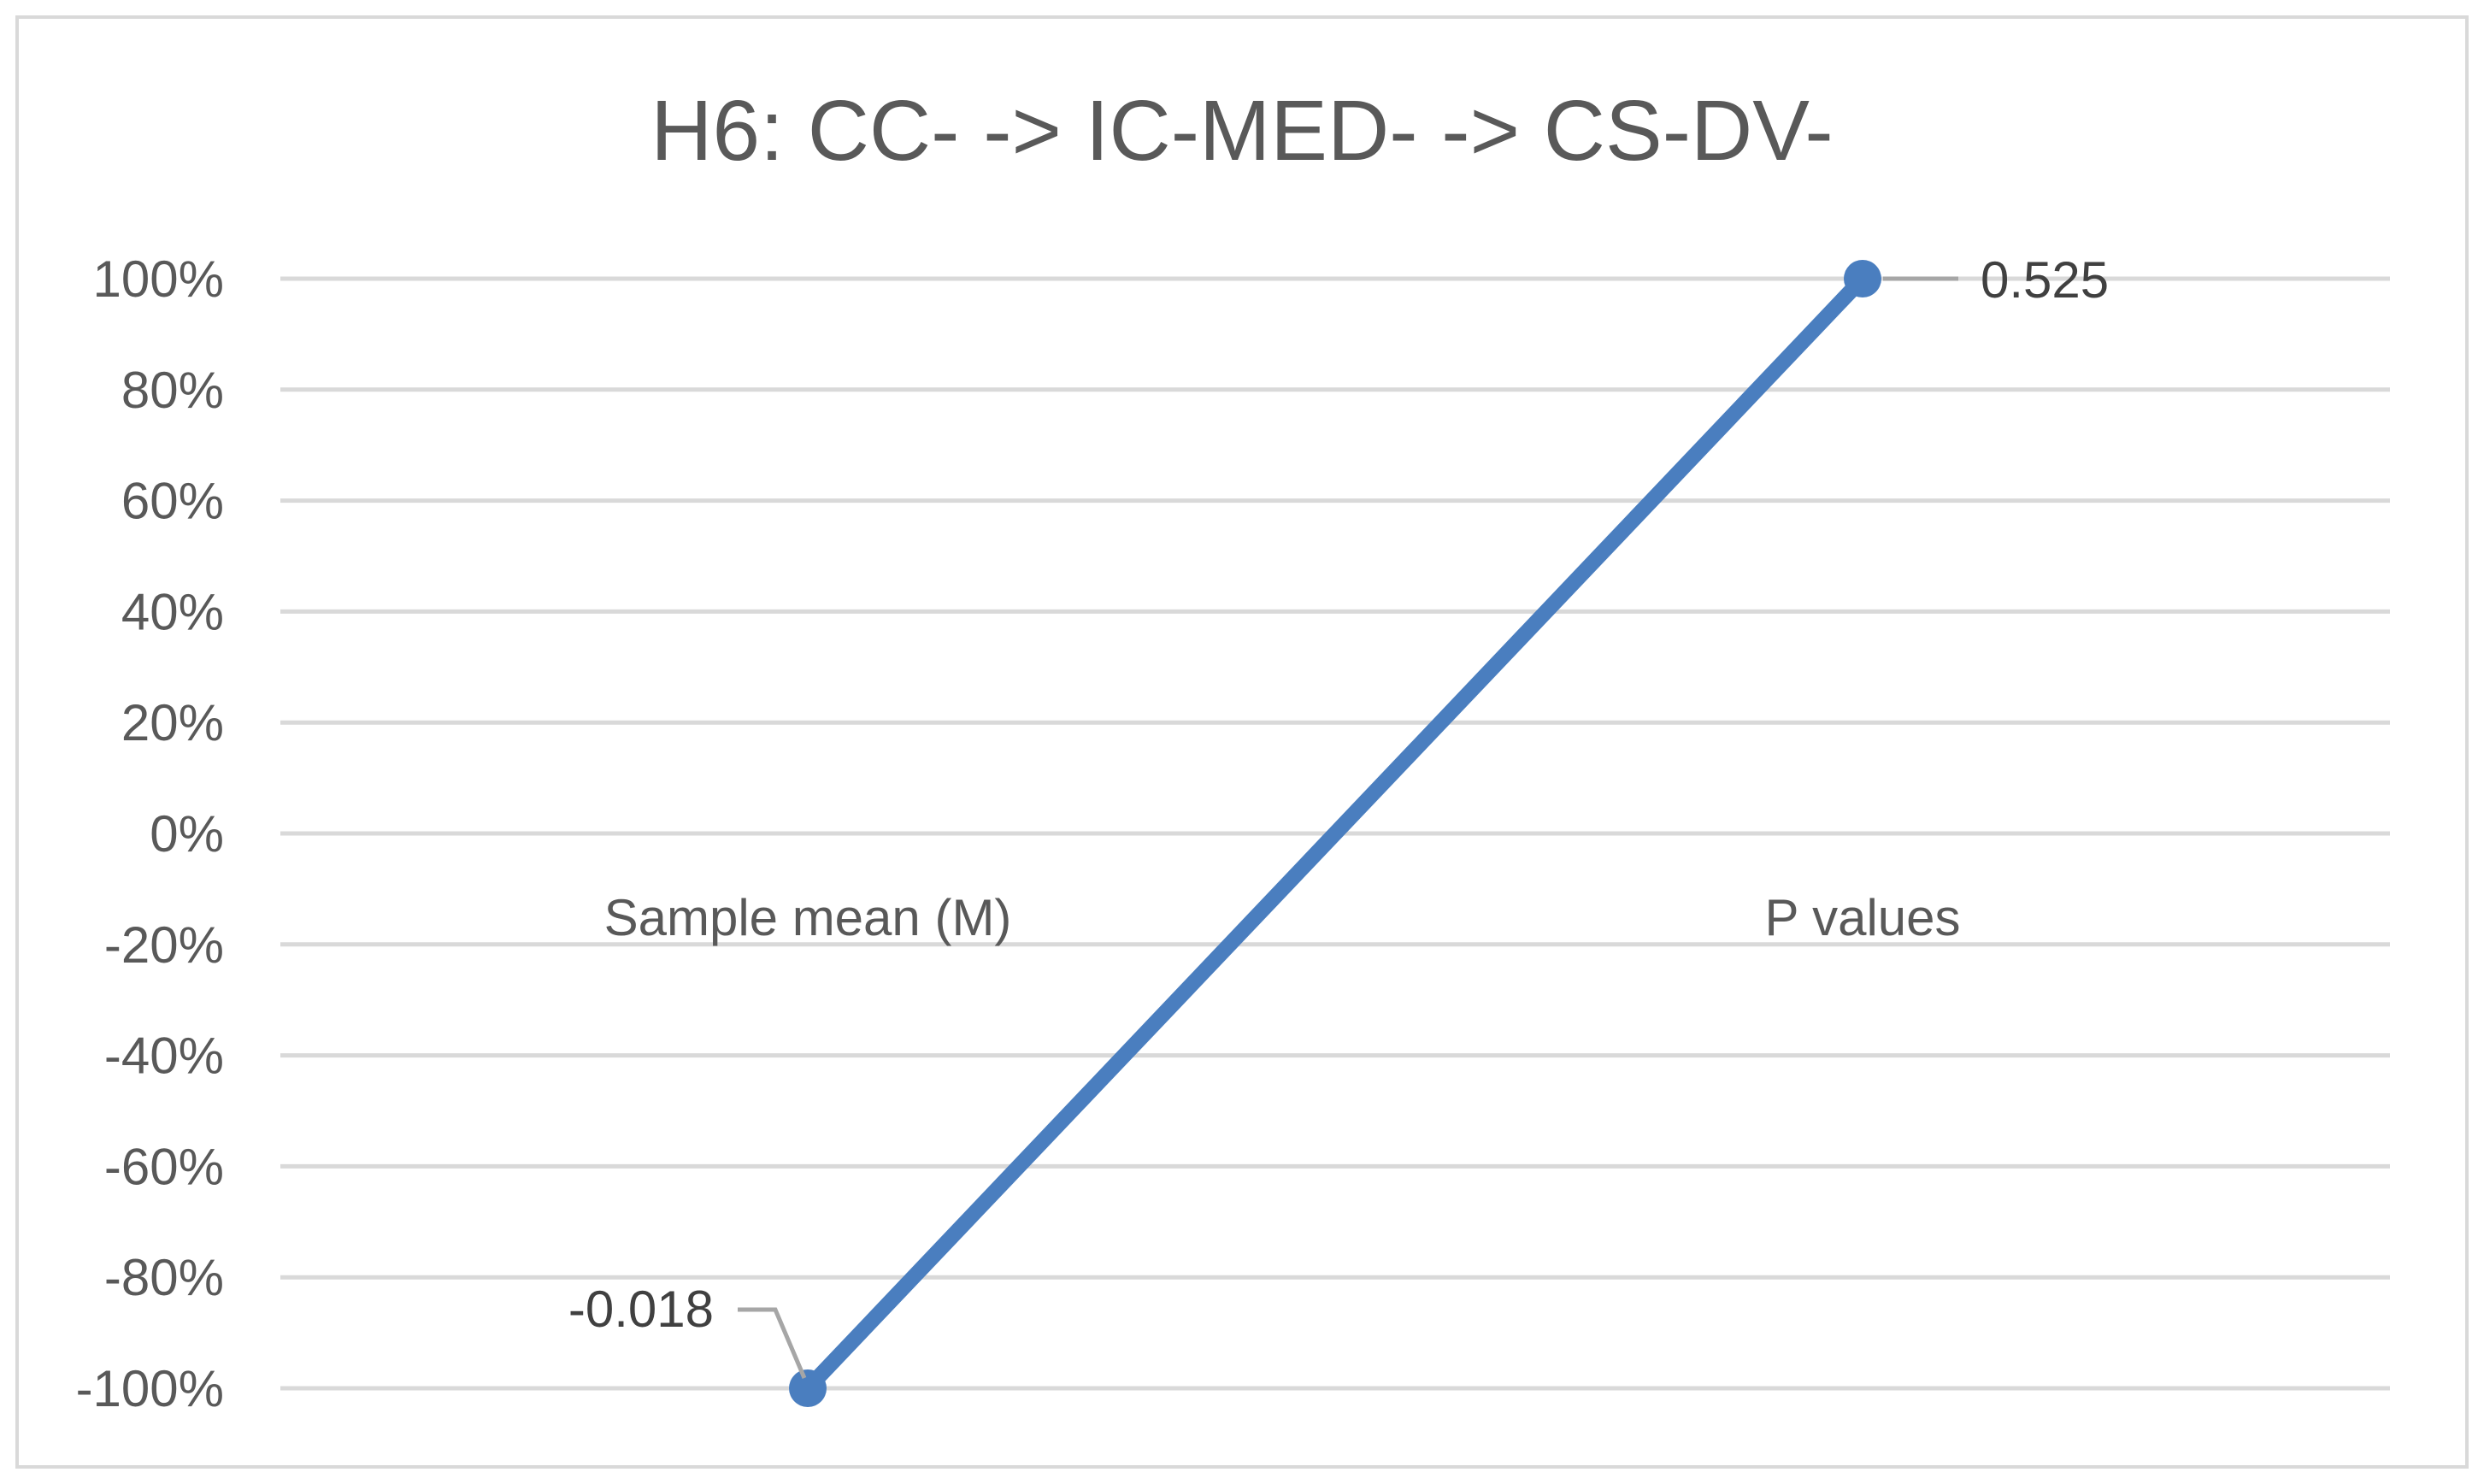 The height and width of the screenshot is (1484, 2484). I want to click on category-label: Sample mean (M), so click(808, 917).